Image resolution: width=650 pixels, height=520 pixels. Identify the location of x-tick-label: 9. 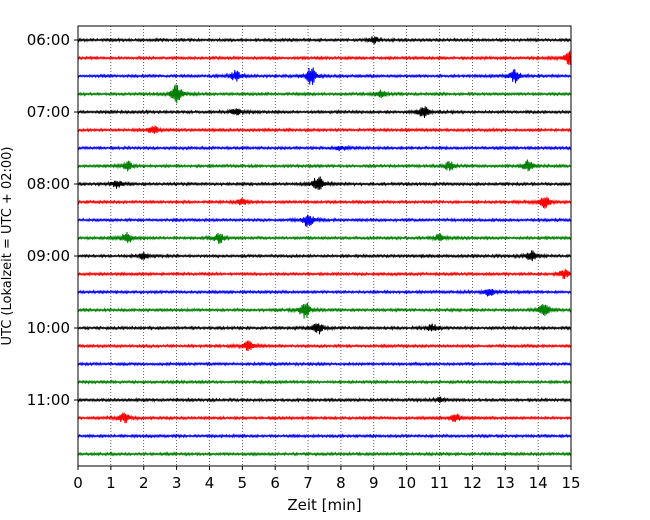
(374, 483).